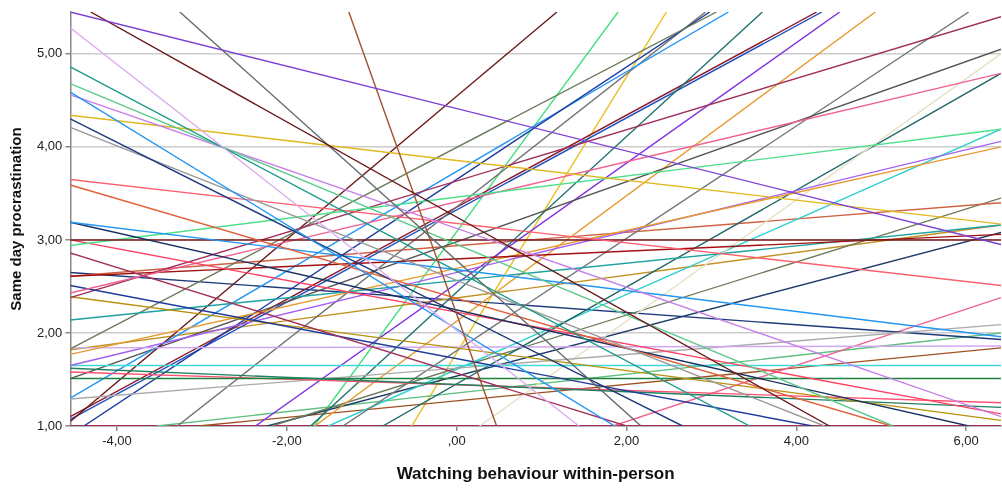  Describe the element at coordinates (966, 441) in the screenshot. I see `x-tick-label: 6,00` at that location.